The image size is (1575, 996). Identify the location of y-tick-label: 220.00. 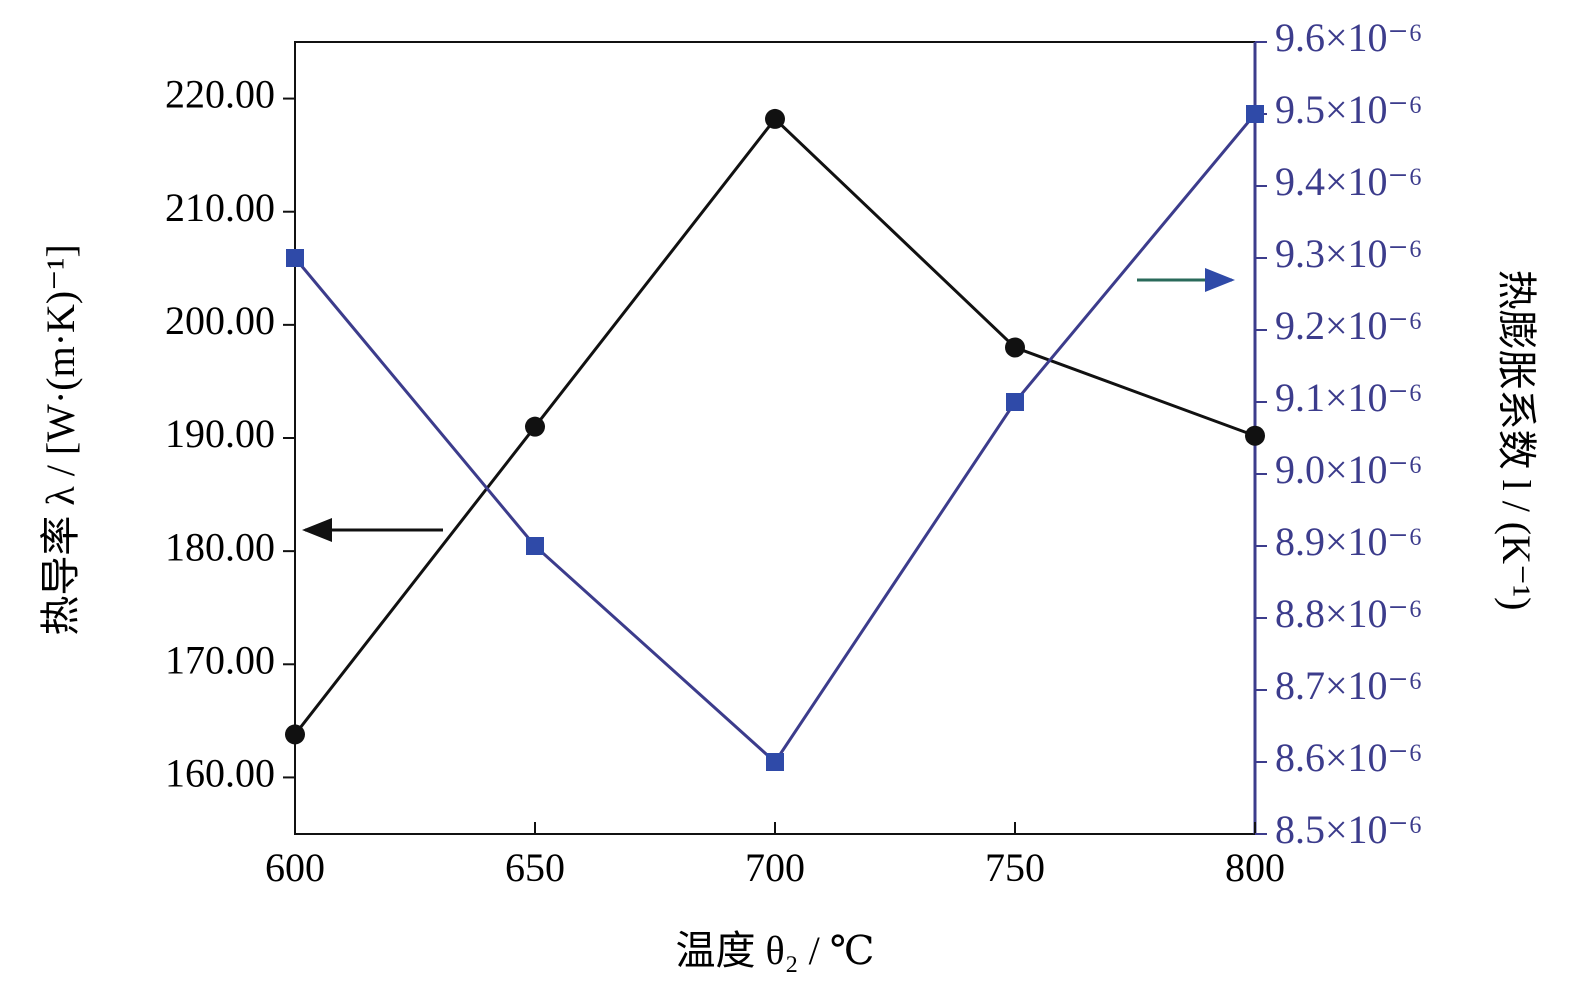
(220, 94).